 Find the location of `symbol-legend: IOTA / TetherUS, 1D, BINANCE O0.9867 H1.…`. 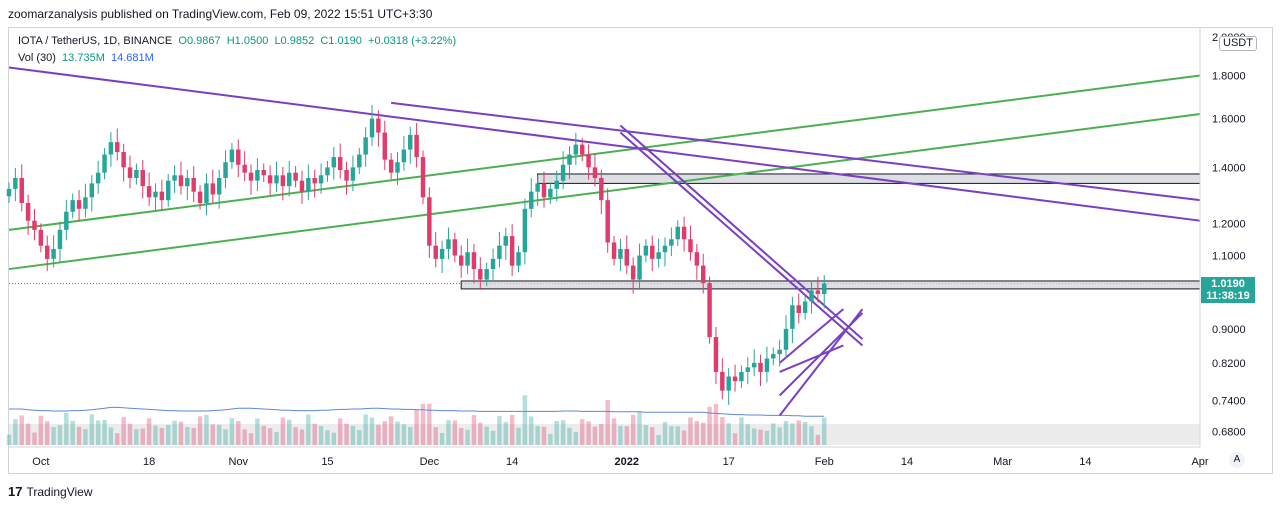

symbol-legend: IOTA / TetherUS, 1D, BINANCE O0.9867 H1.… is located at coordinates (237, 41).